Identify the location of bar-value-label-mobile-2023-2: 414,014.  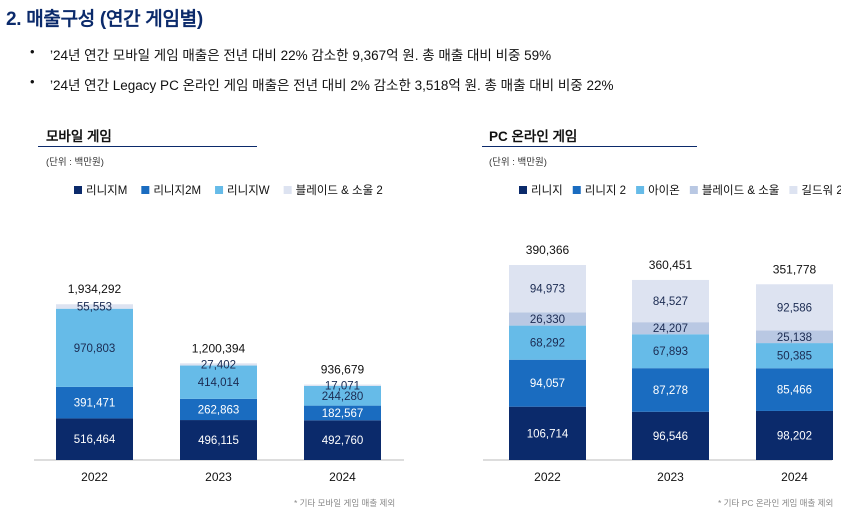
(219, 383).